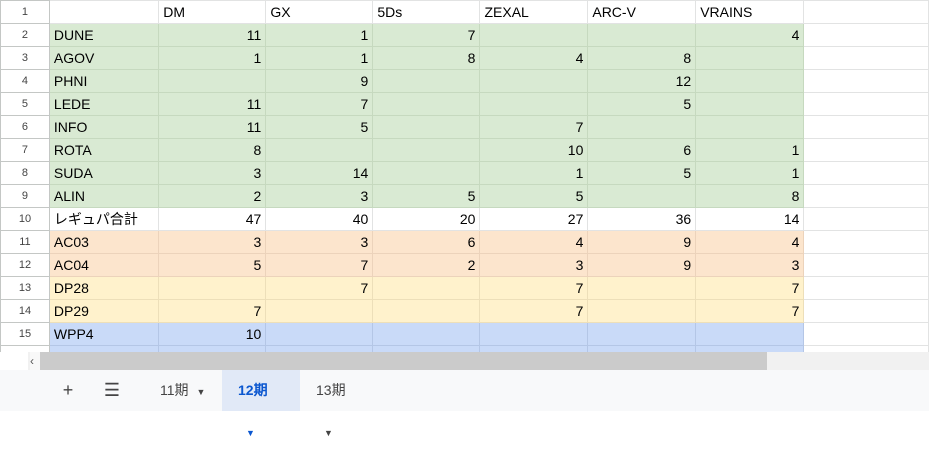  I want to click on row-label-cell: DUNE, so click(104, 35).